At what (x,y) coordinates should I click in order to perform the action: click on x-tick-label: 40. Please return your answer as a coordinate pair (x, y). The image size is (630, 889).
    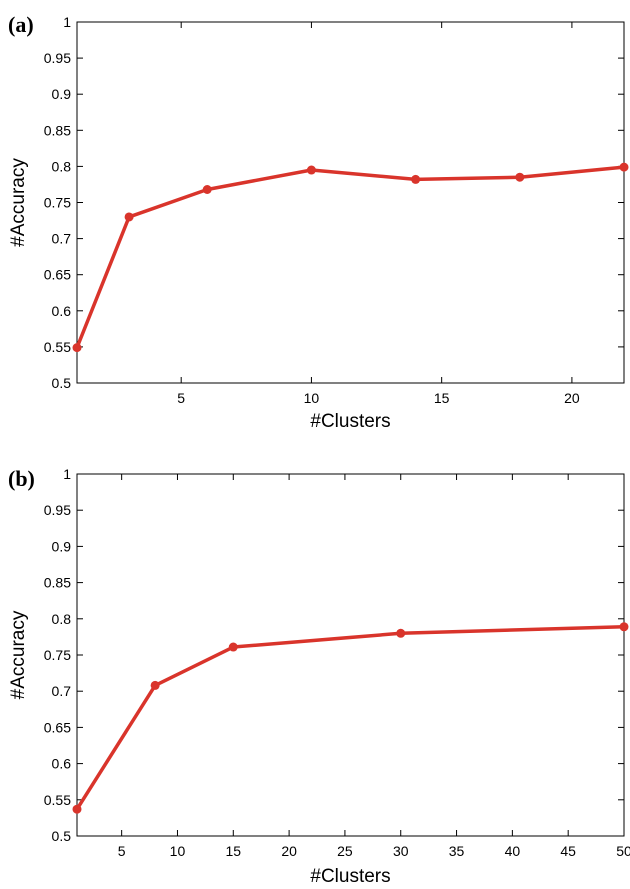
    Looking at the image, I should click on (513, 851).